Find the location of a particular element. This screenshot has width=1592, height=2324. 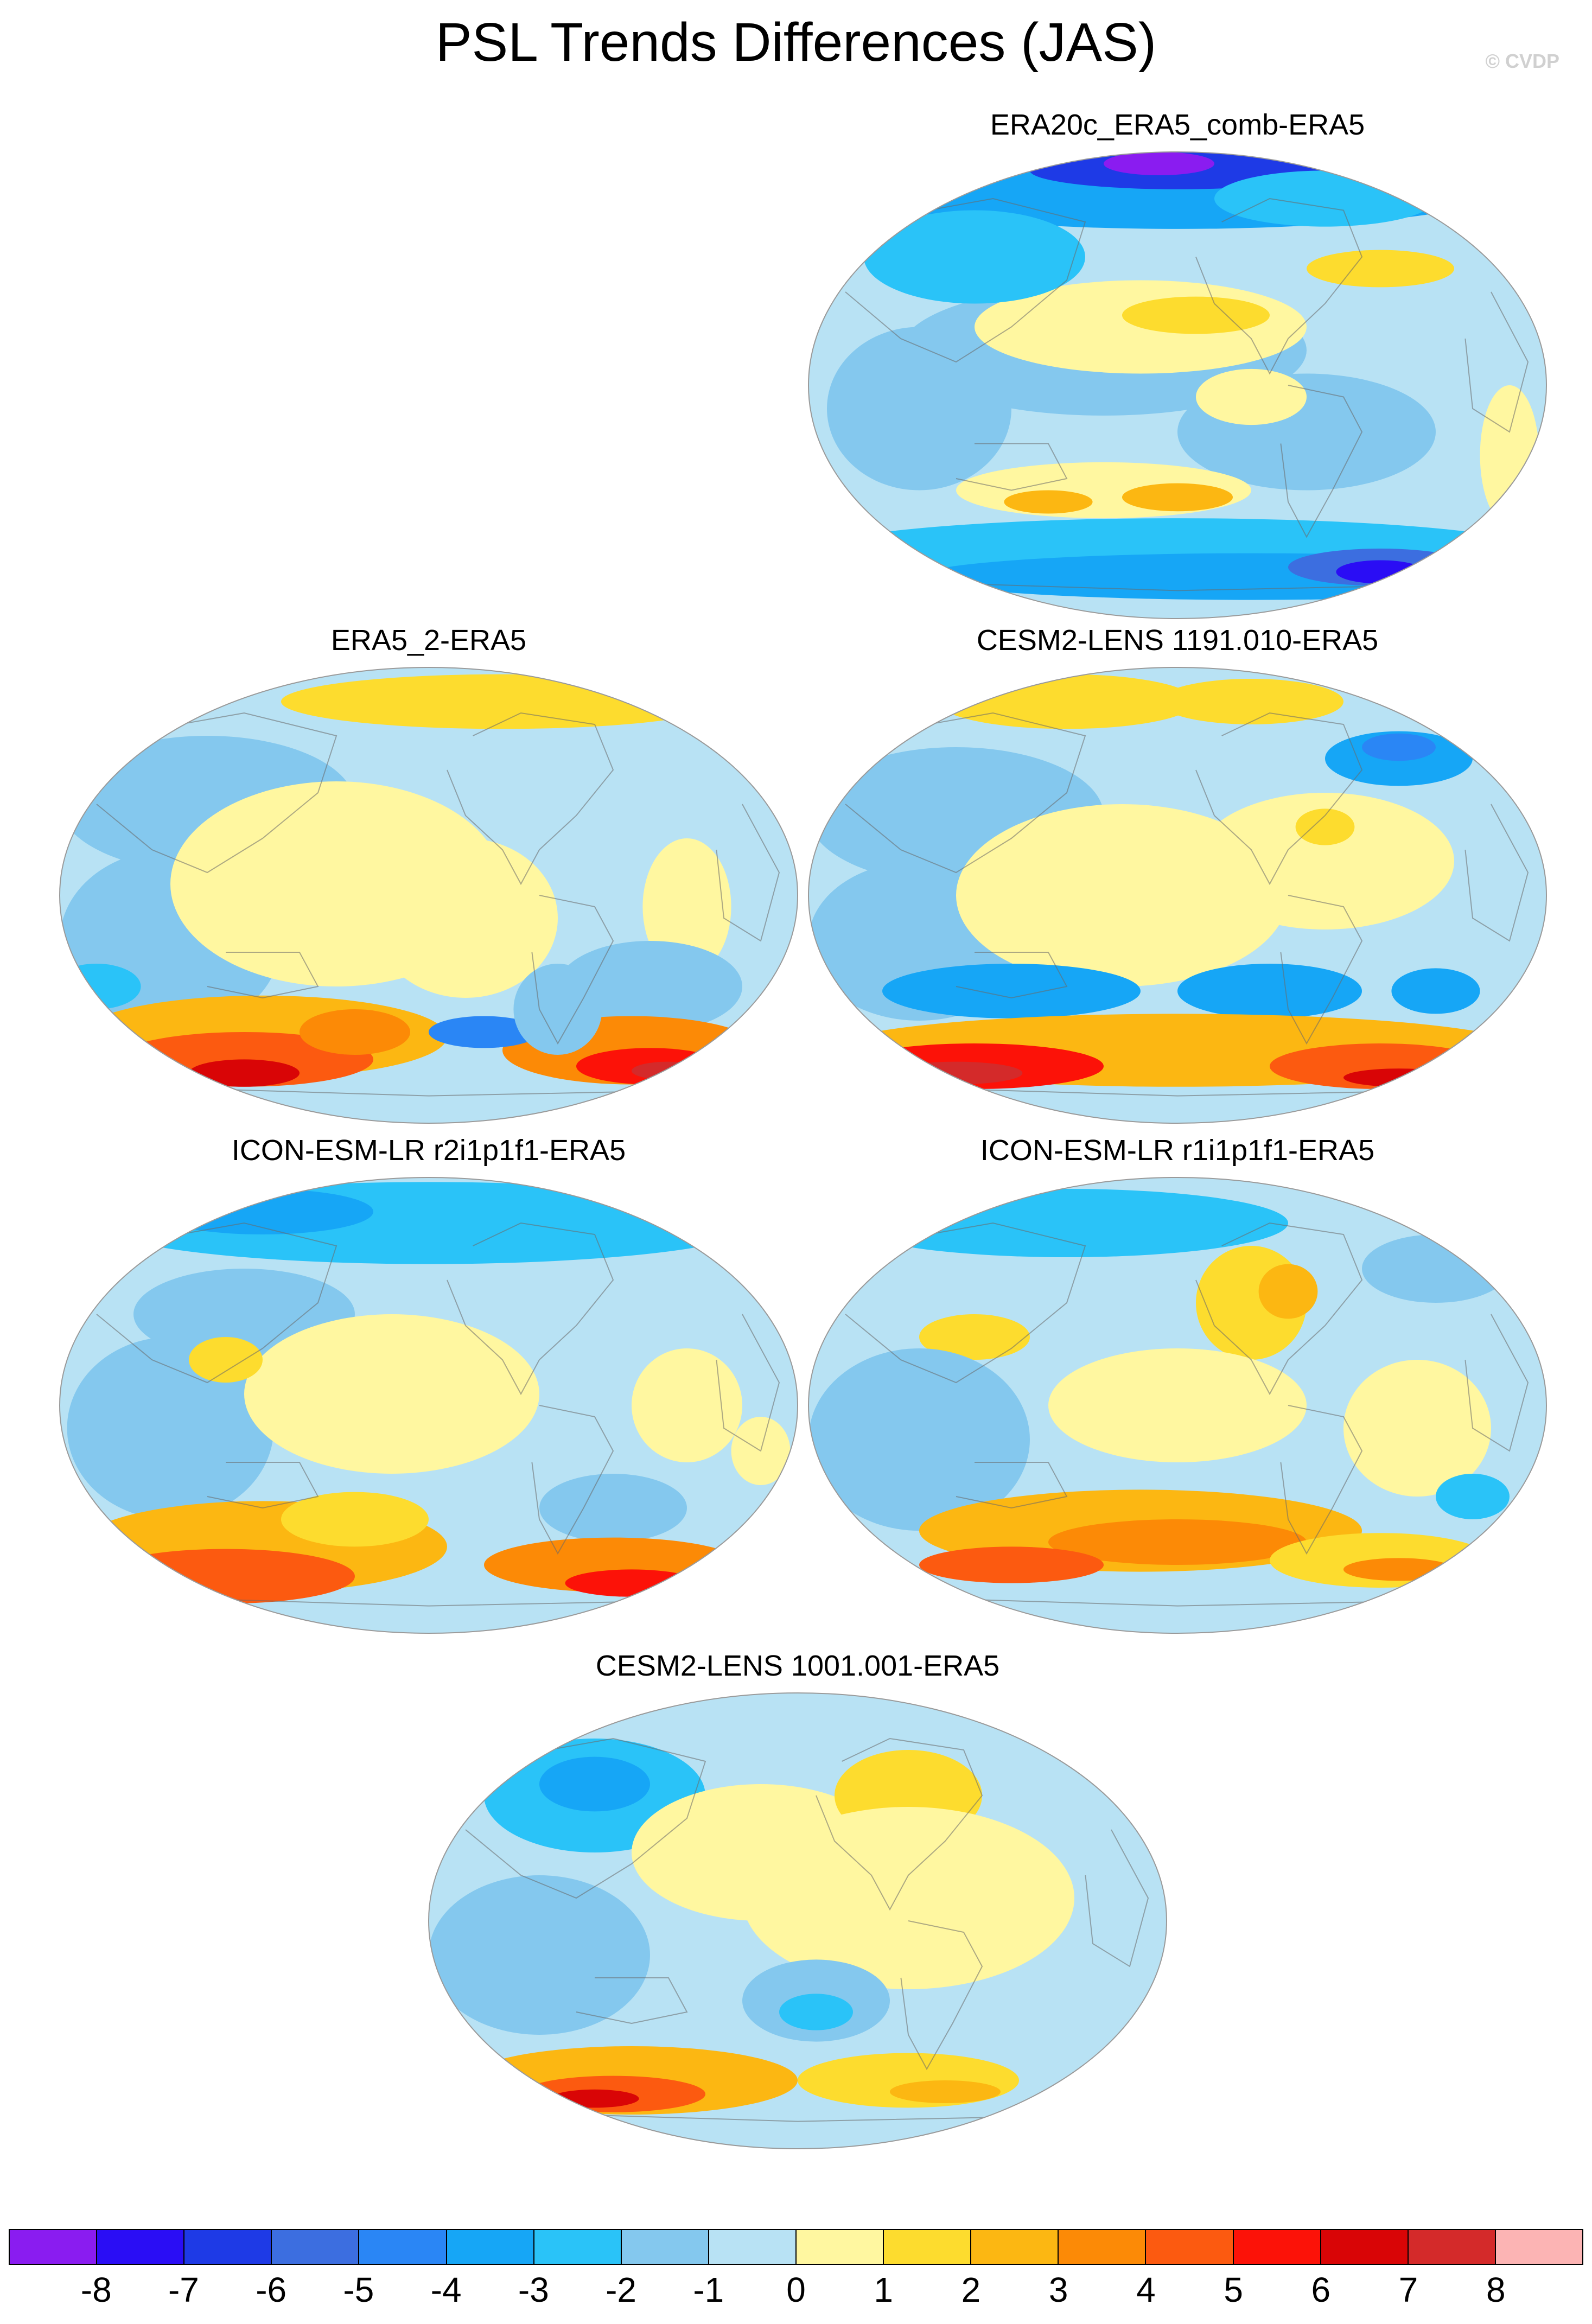

colorbar-labels: -8 -7 -6 -5 -4 -3 -2 -1 0 1 2 3 4 5 6 7 8 is located at coordinates (796, 2290).